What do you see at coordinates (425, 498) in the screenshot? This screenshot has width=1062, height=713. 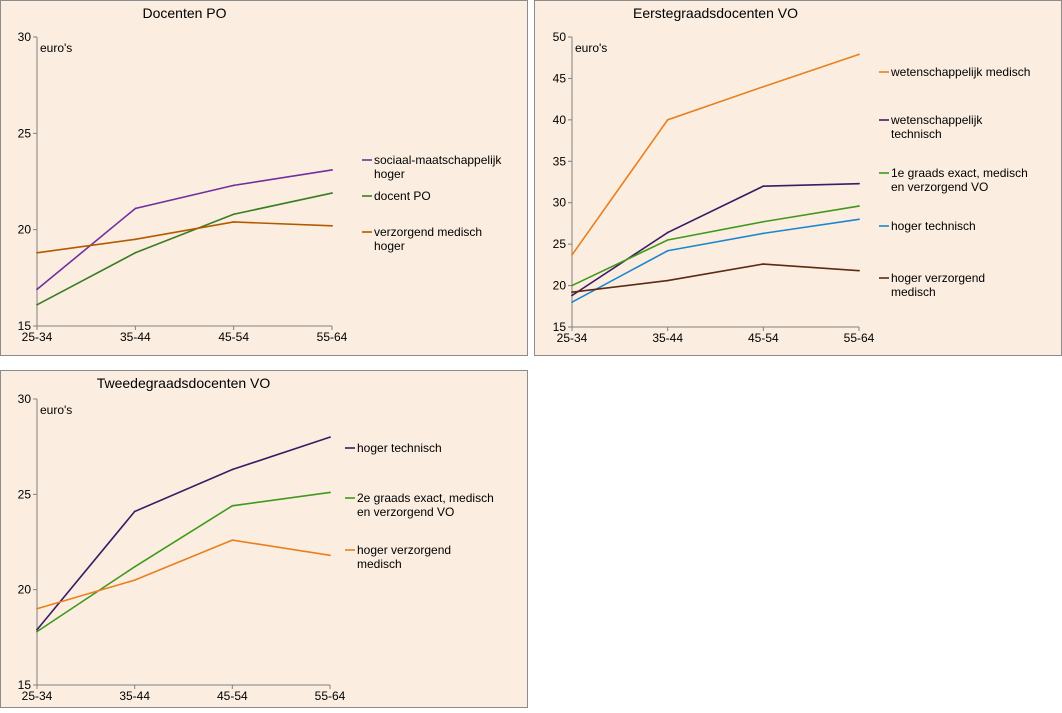 I see `legend-label-line: 2e graads exact, medisch` at bounding box center [425, 498].